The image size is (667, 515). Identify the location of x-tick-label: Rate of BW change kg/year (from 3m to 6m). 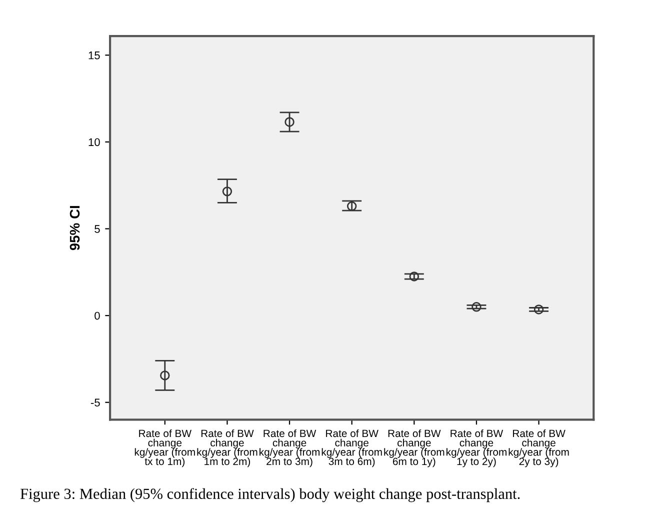
(352, 448).